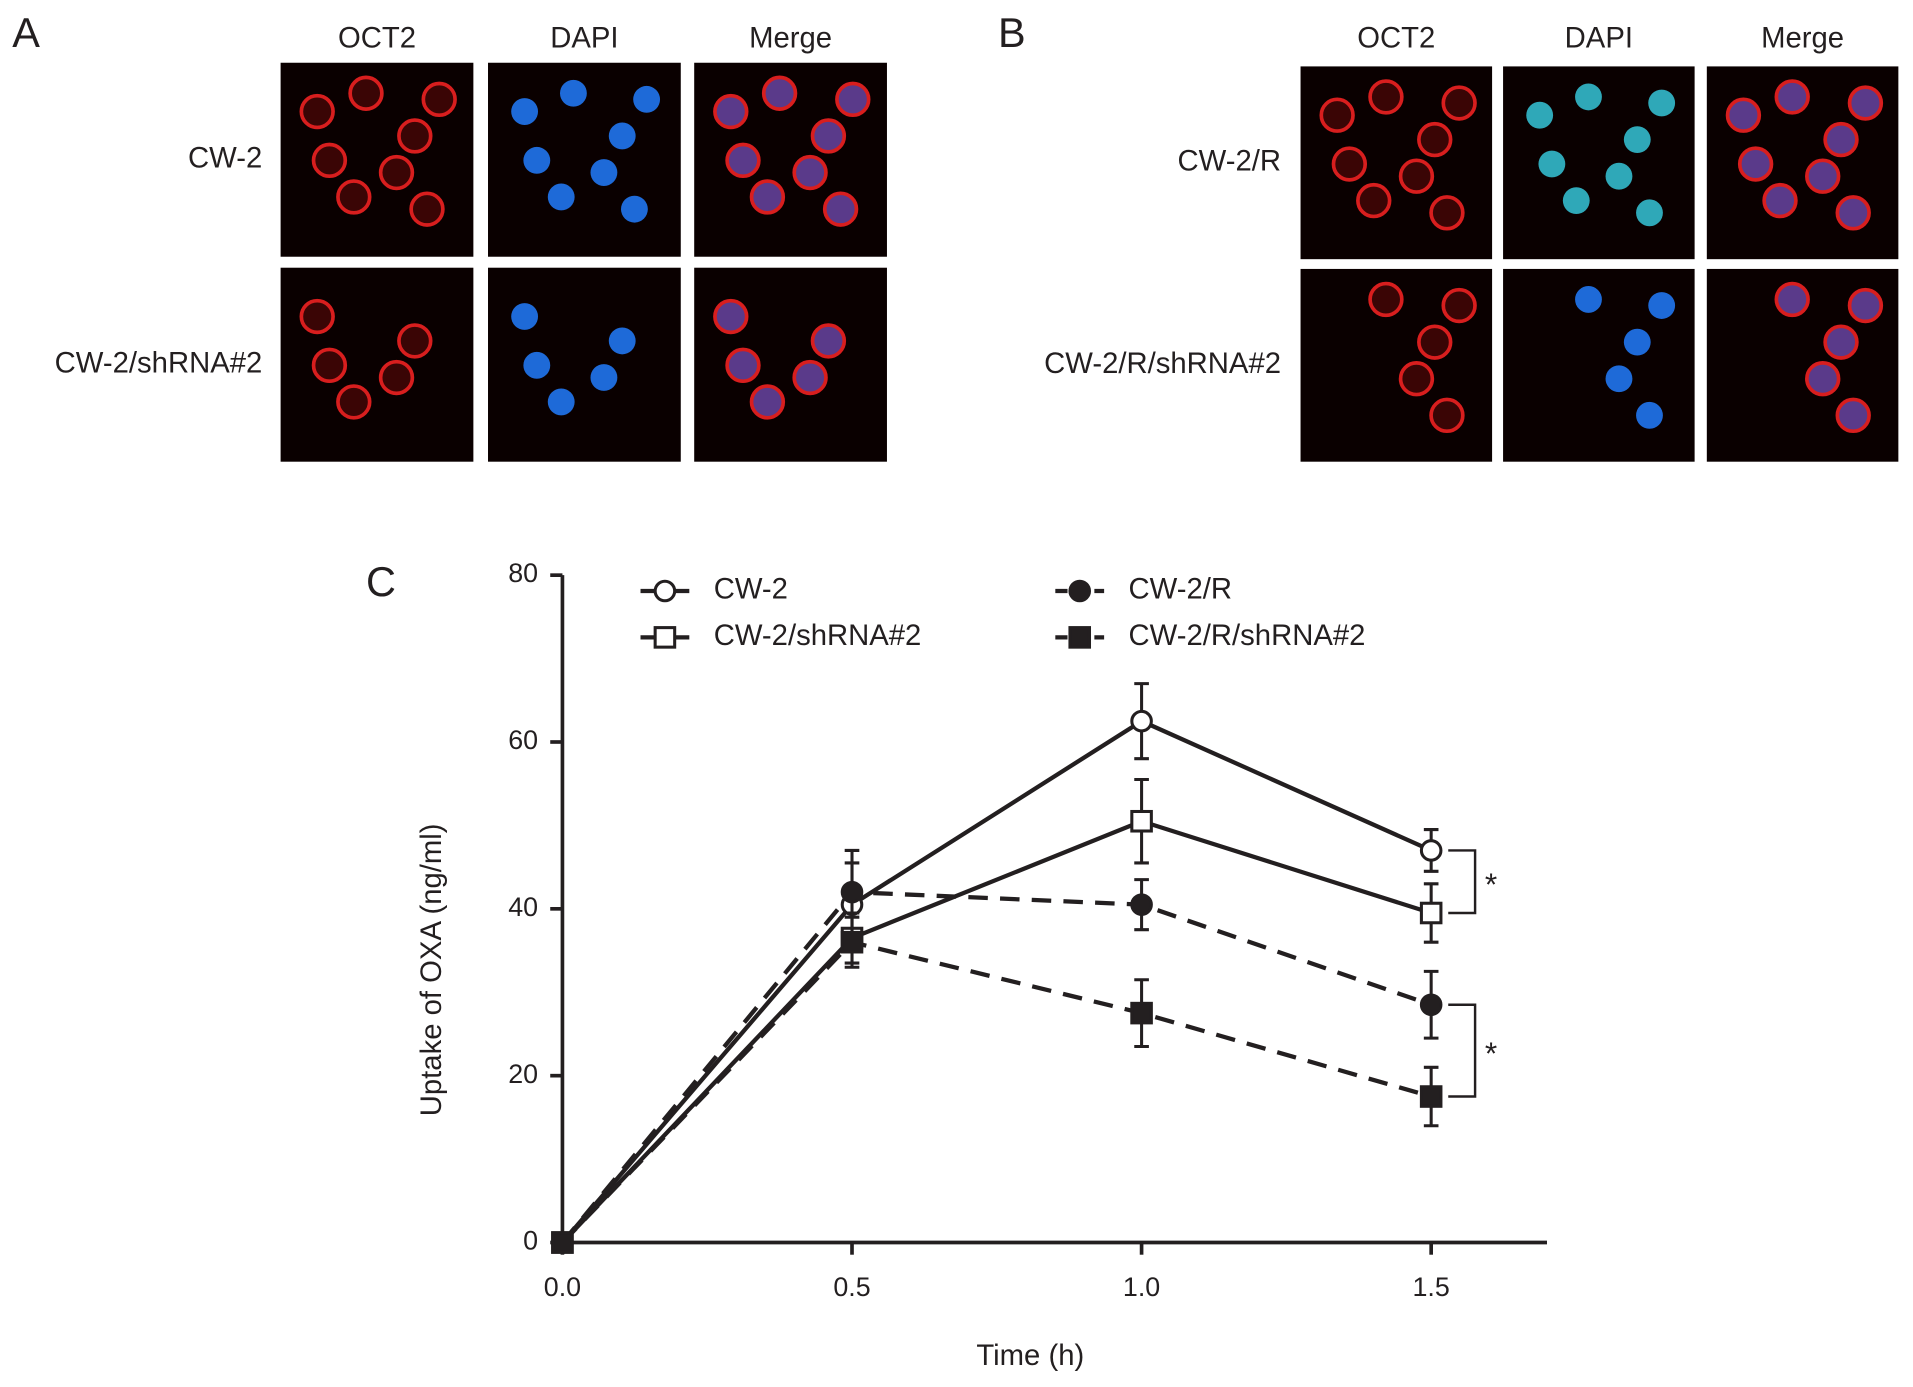 This screenshot has width=1913, height=1387. What do you see at coordinates (1181, 589) in the screenshot?
I see `legend-label: CW-2/R` at bounding box center [1181, 589].